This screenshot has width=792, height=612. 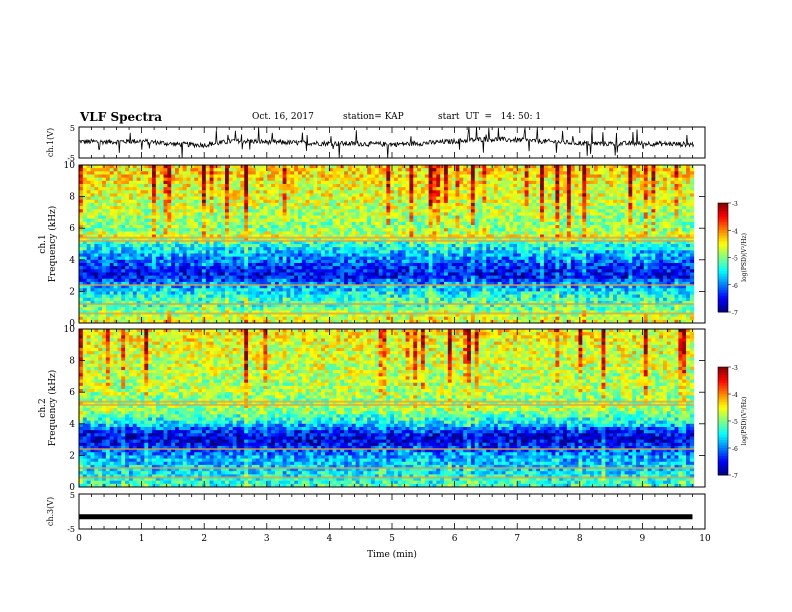 What do you see at coordinates (580, 539) in the screenshot?
I see `x-tick-label: 8` at bounding box center [580, 539].